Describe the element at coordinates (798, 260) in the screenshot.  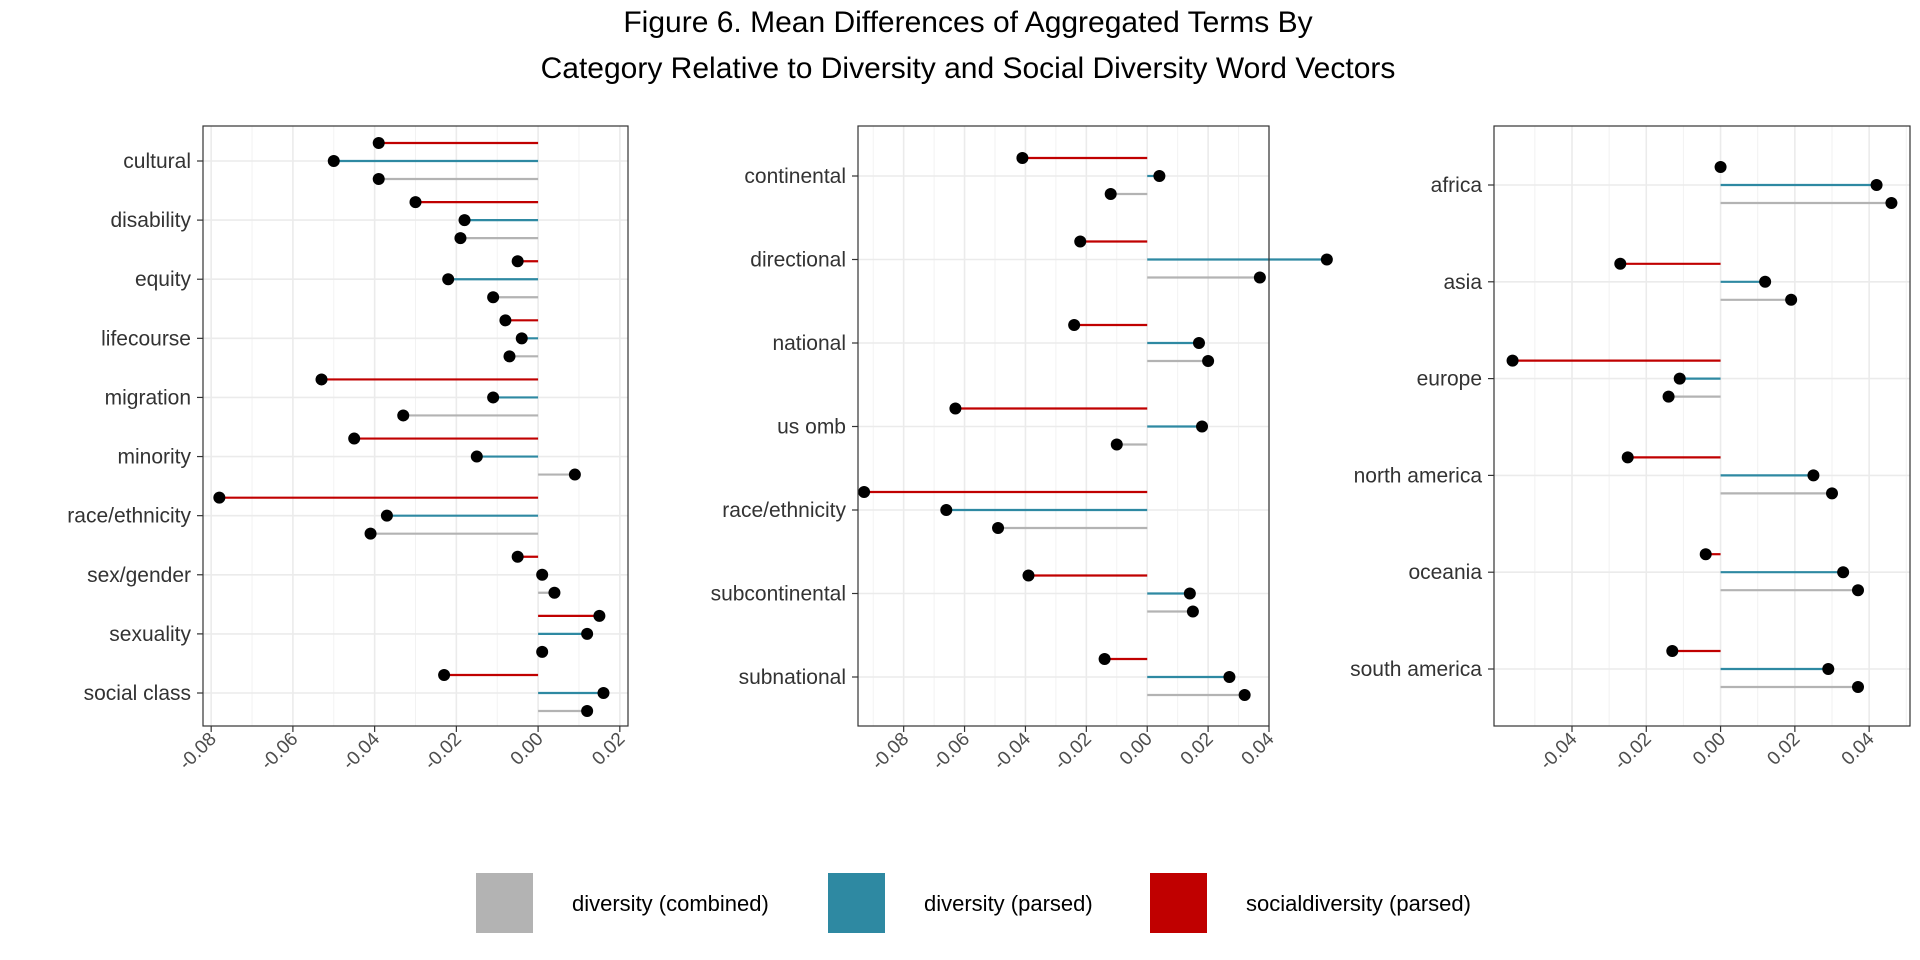
I see `category-label: directional` at that location.